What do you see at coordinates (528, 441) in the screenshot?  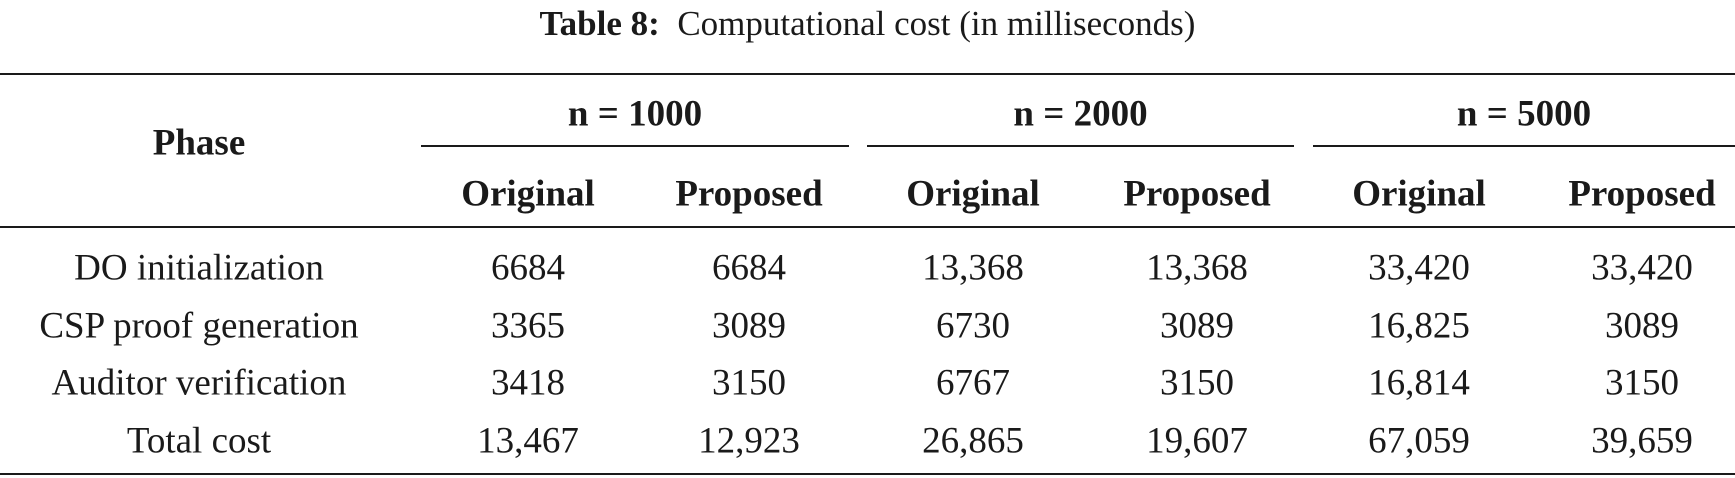 I see `value-cell: 13,467` at bounding box center [528, 441].